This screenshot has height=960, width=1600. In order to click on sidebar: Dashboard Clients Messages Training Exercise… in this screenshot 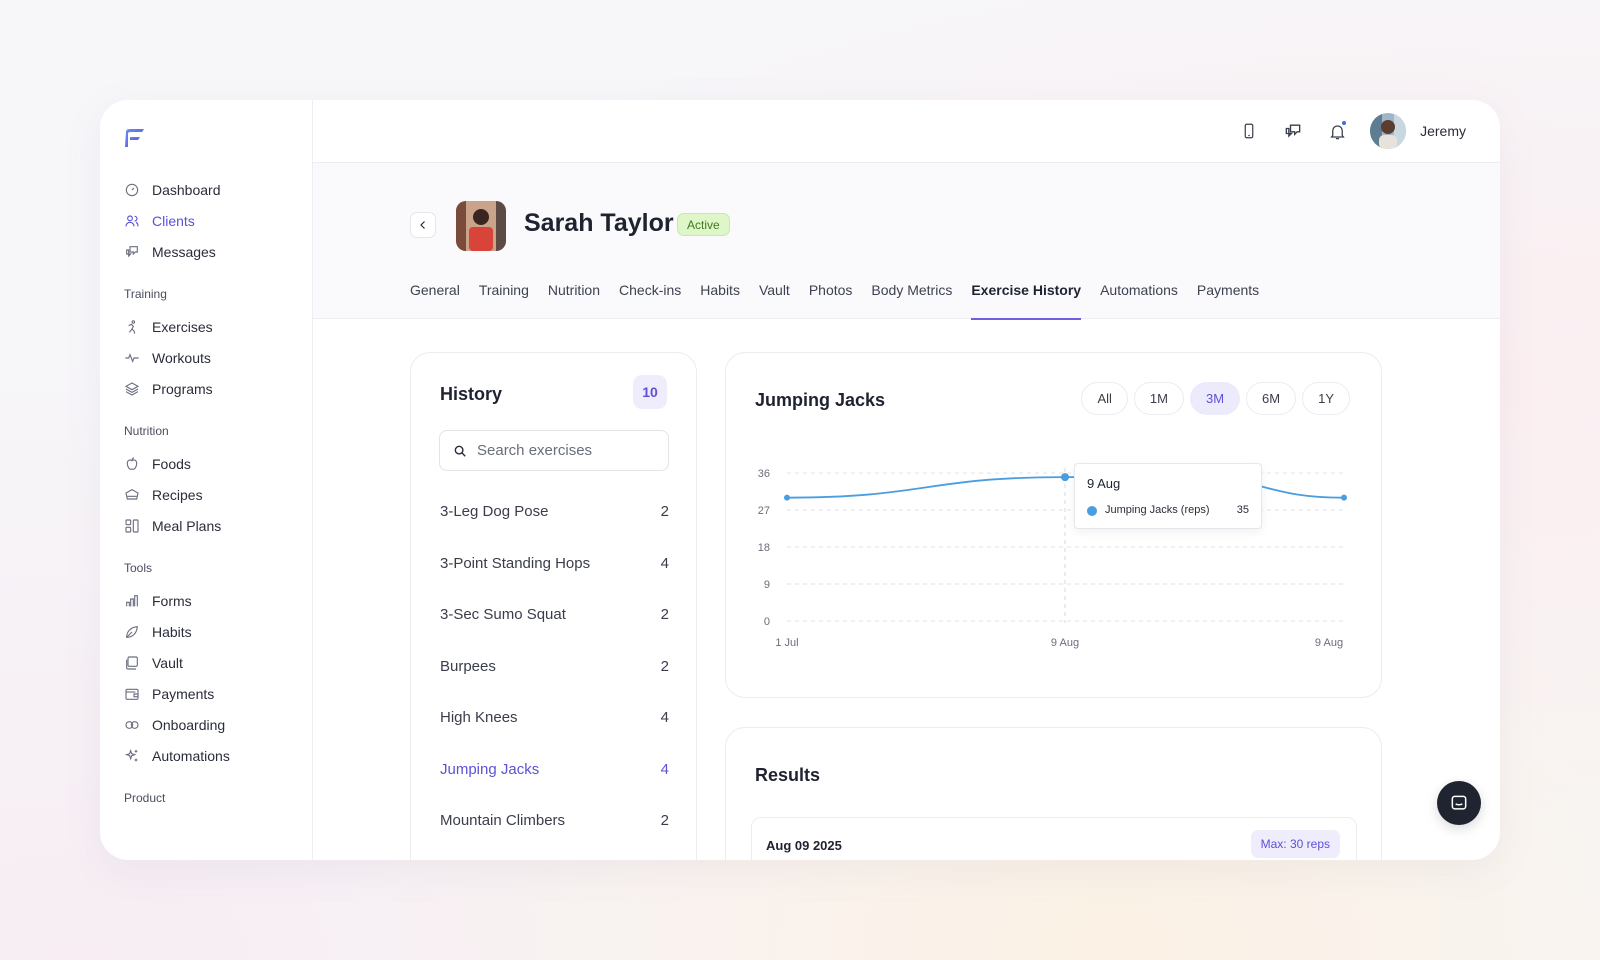, I will do `click(206, 480)`.